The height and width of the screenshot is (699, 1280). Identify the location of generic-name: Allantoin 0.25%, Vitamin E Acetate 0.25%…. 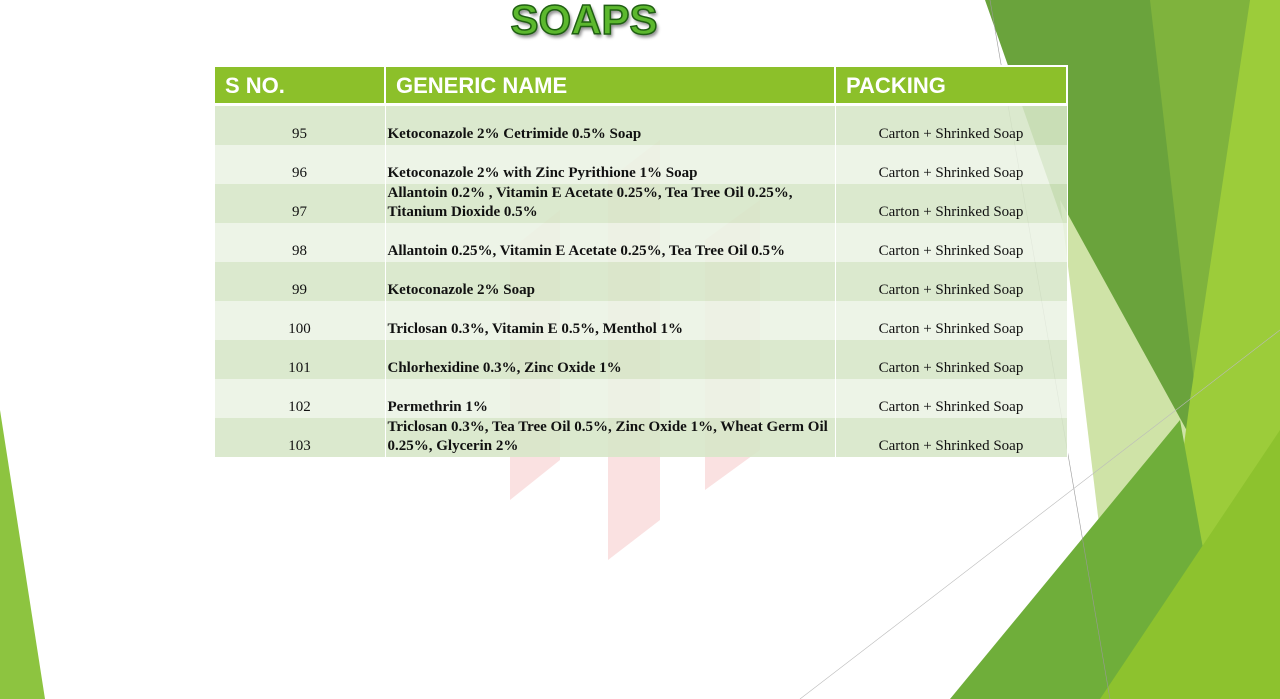
(610, 242).